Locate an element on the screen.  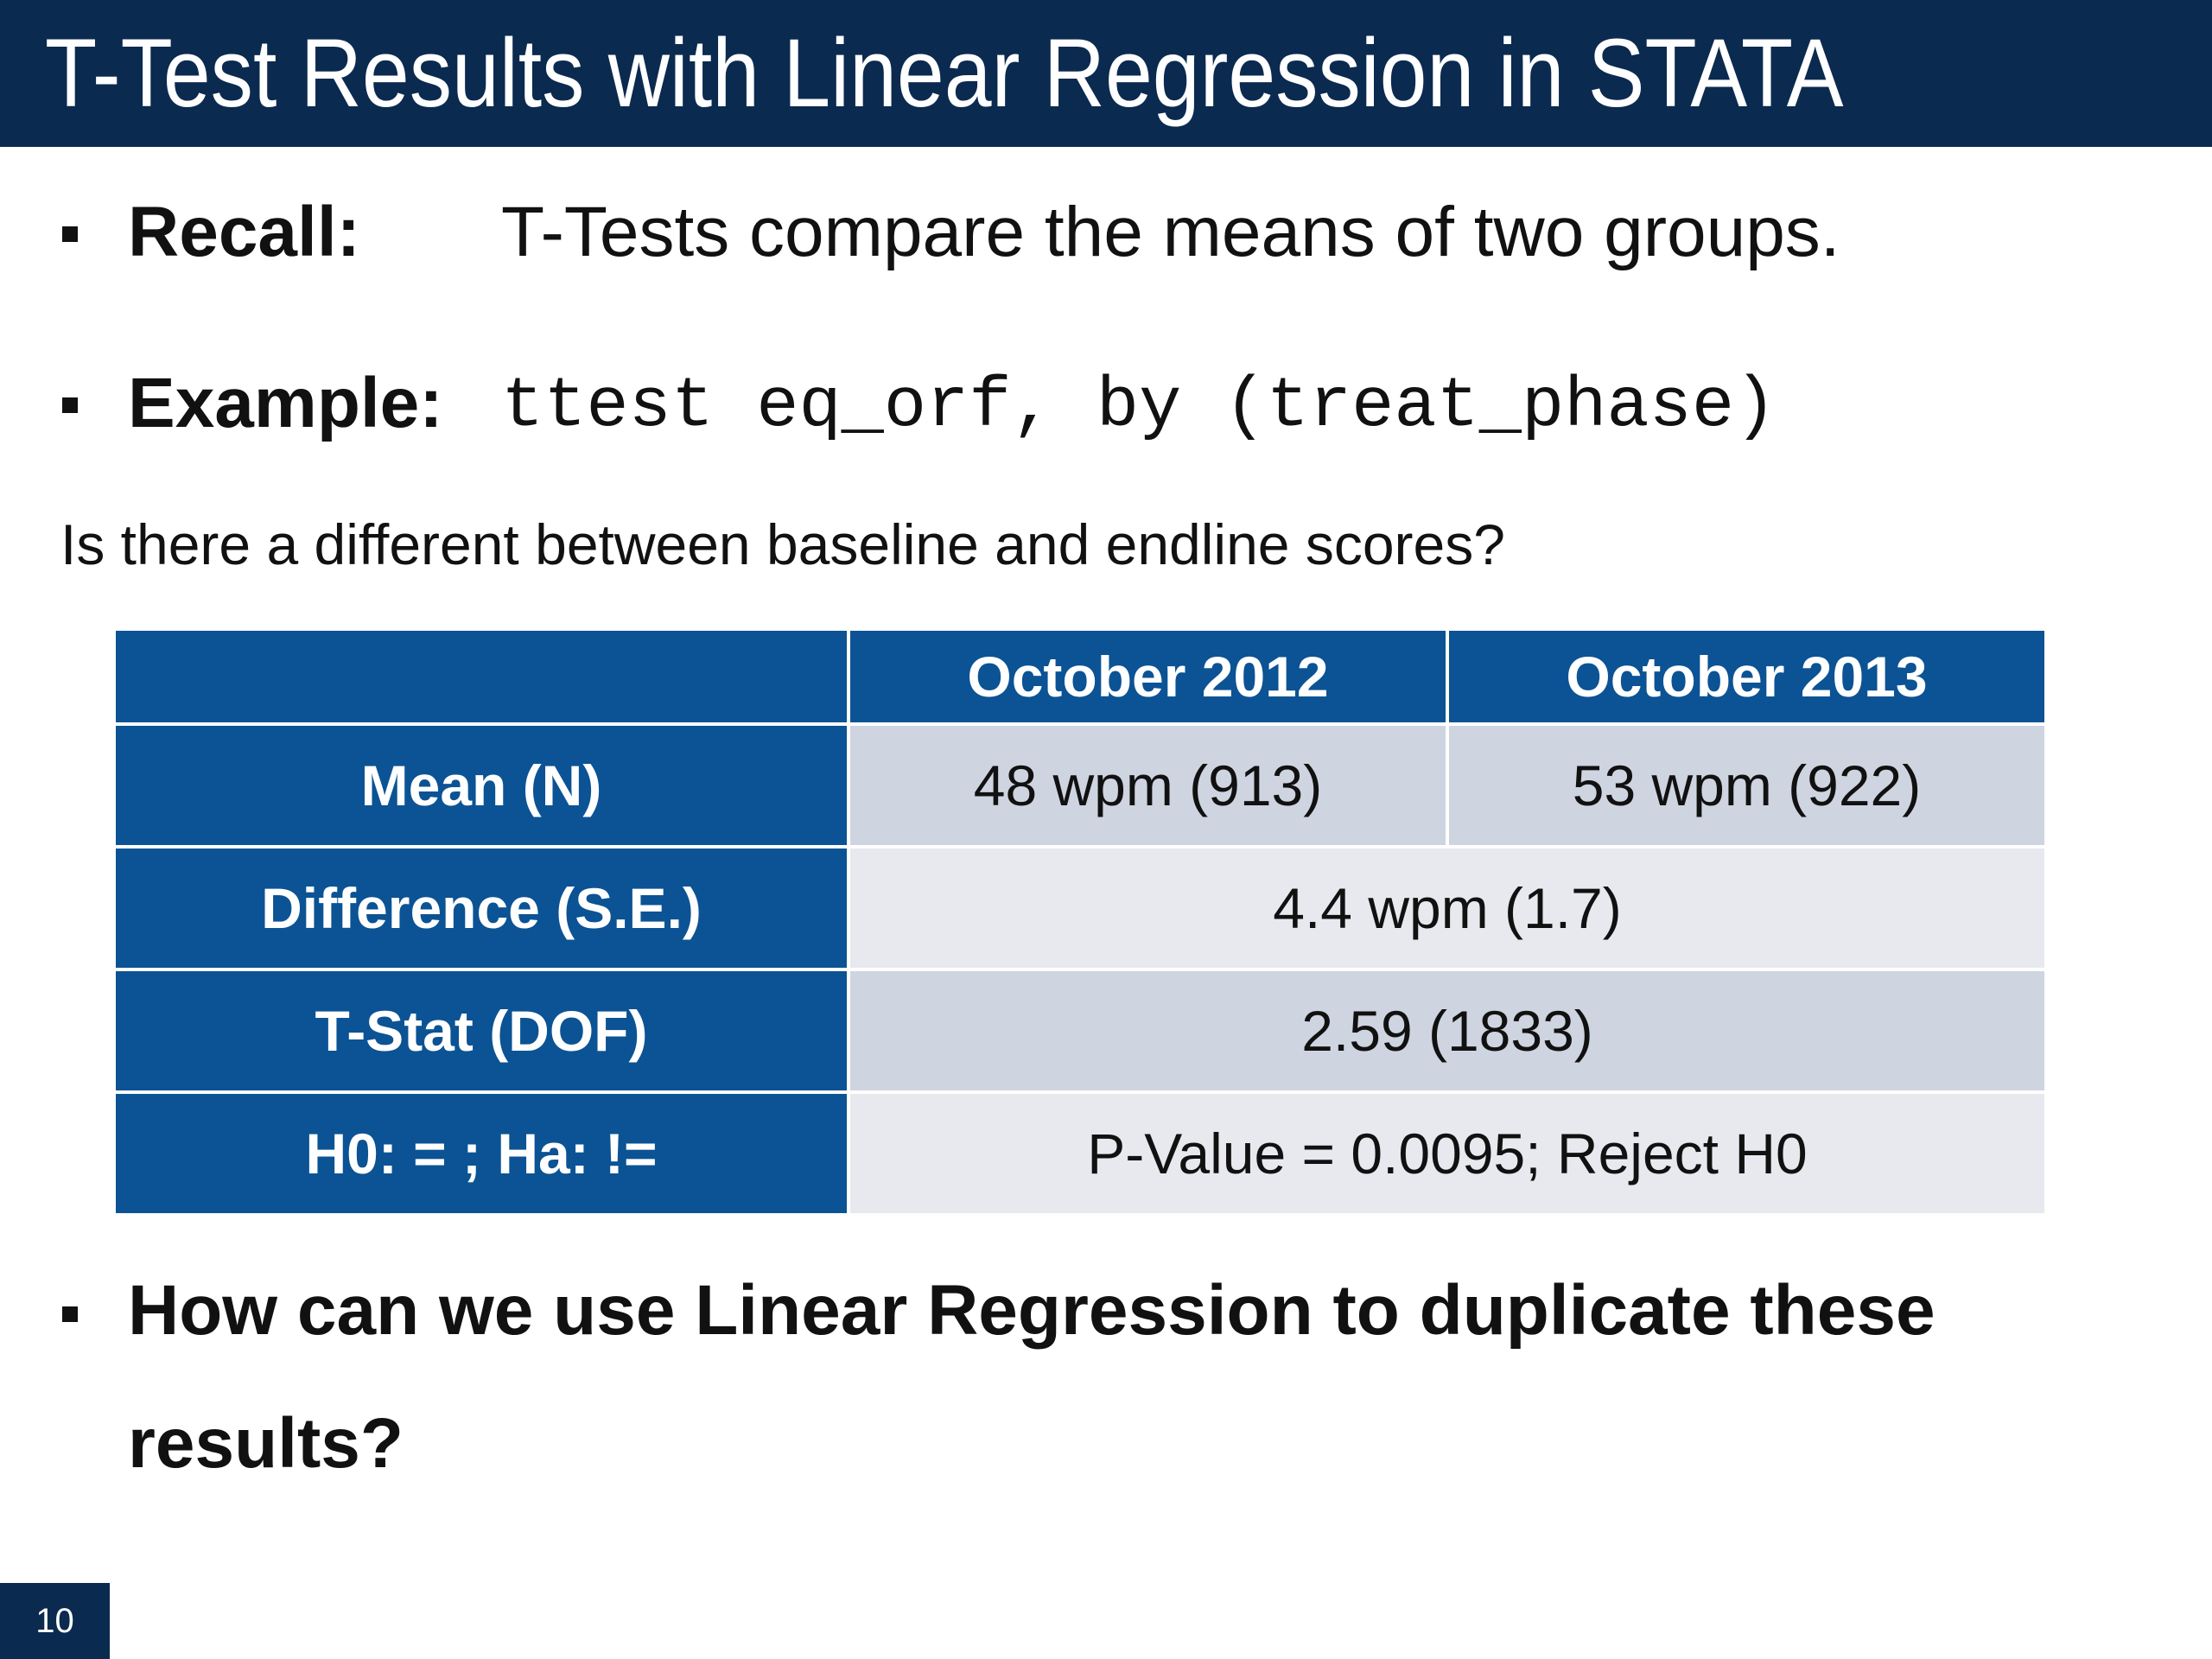
table-row: T-Stat (DOF) 2.59 (1833) is located at coordinates (1080, 1031).